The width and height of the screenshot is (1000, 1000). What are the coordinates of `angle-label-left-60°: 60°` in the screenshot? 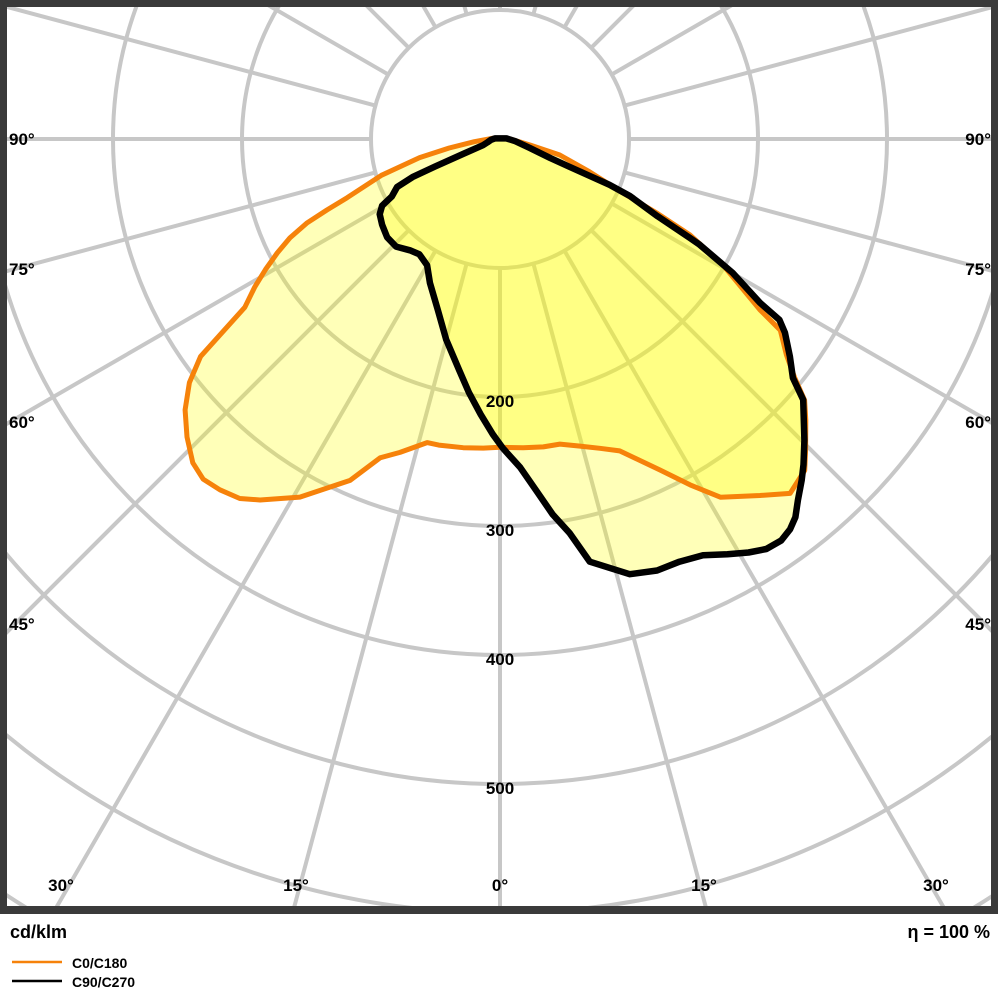 It's located at (22, 422).